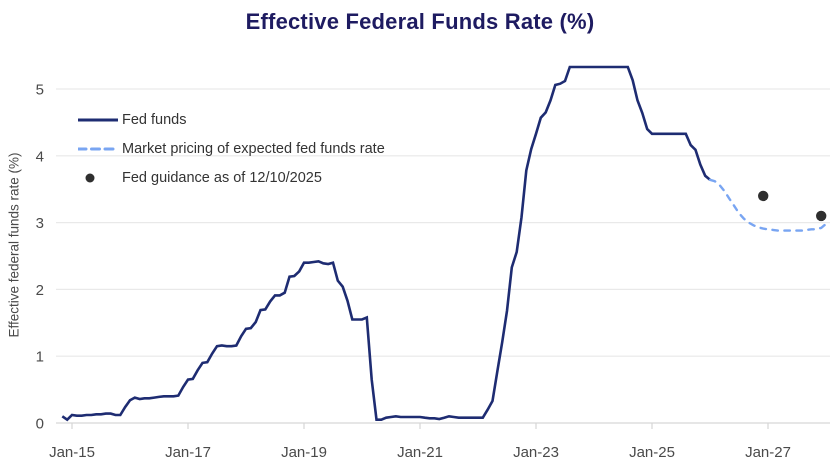  What do you see at coordinates (154, 119) in the screenshot?
I see `legend-label-fed-funds: Fed funds` at bounding box center [154, 119].